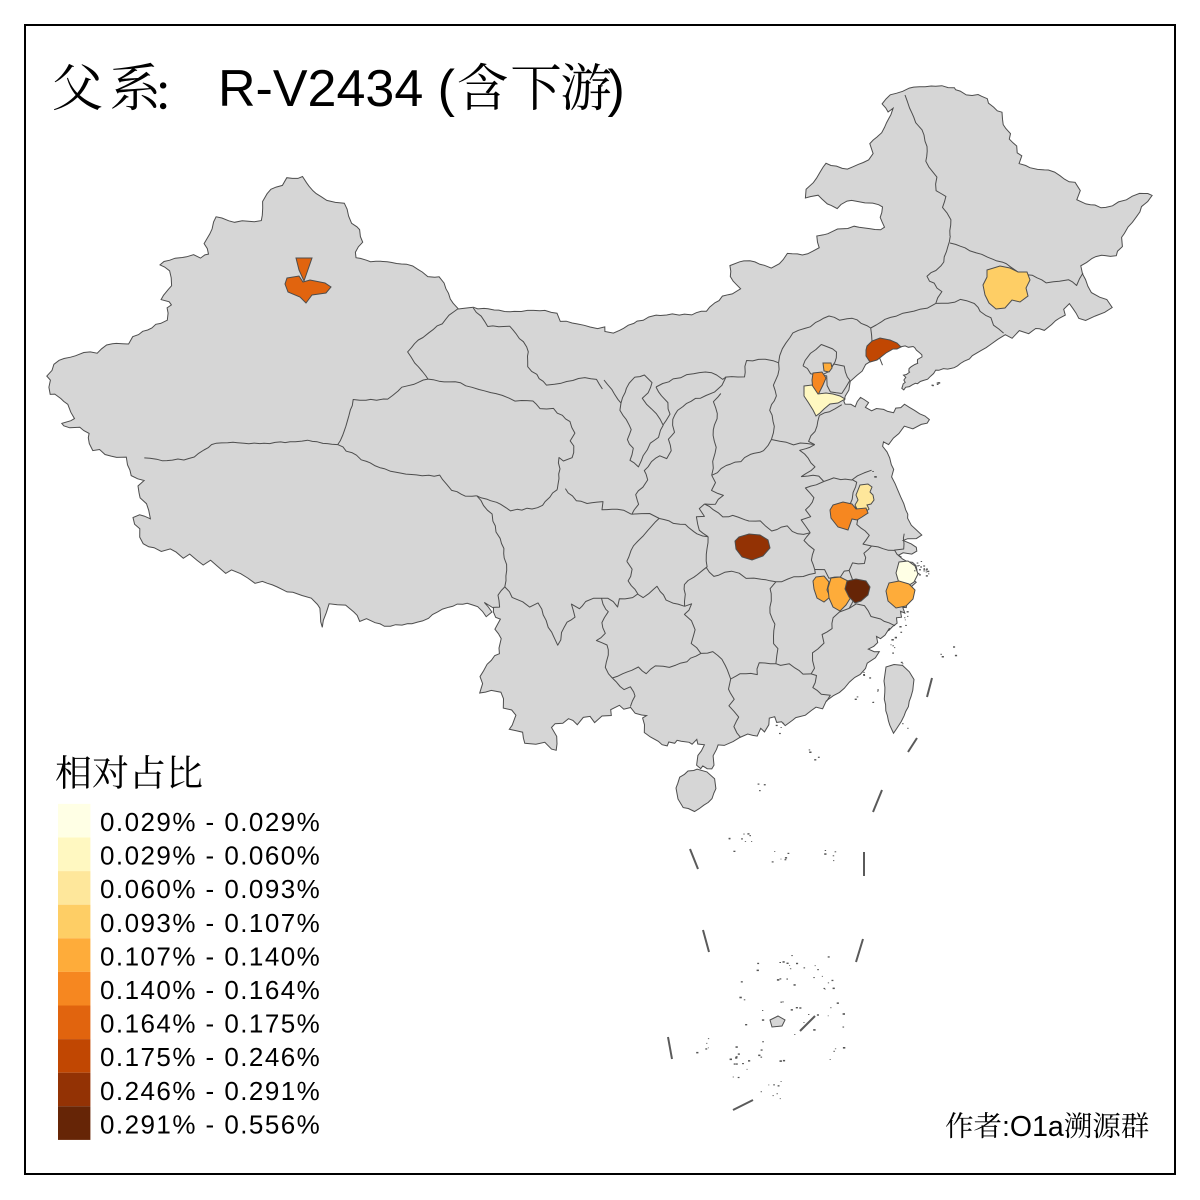  What do you see at coordinates (210, 1057) in the screenshot?
I see `svg-text: 0.175% - 0.246%` at bounding box center [210, 1057].